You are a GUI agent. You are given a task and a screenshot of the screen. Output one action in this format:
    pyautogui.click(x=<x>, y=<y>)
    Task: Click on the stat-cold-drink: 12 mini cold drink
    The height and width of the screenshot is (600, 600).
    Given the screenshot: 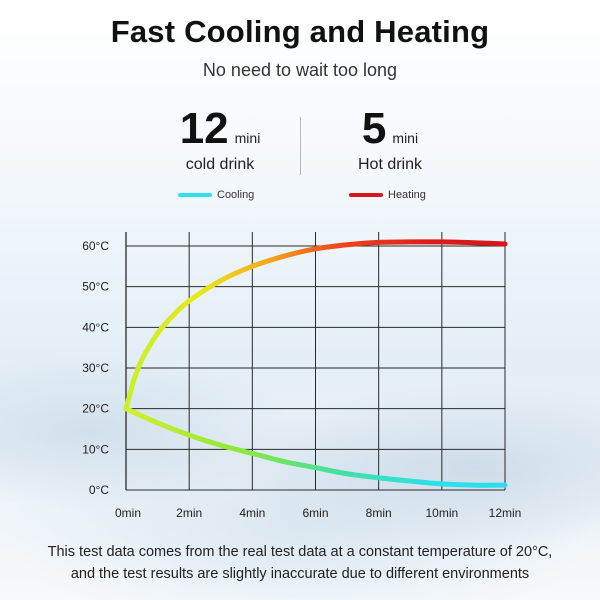 What is the action you would take?
    pyautogui.click(x=220, y=139)
    